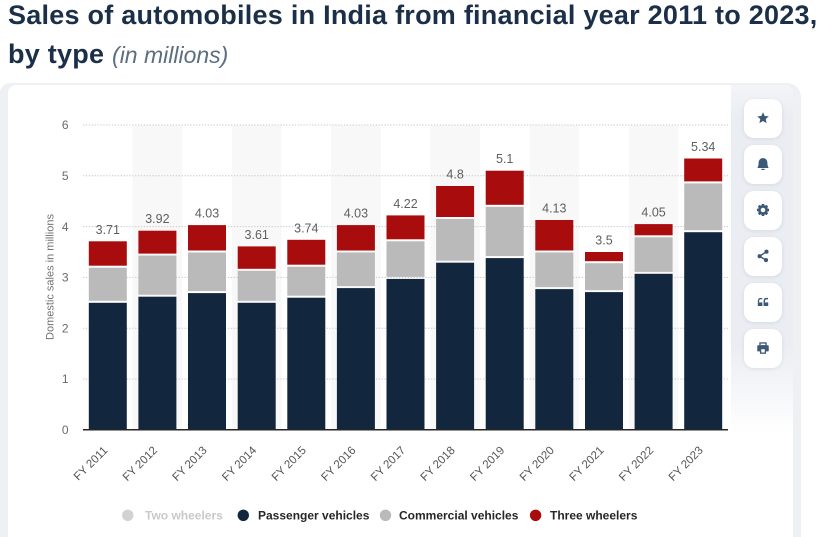  I want to click on svg-text: Two wheelers, so click(184, 516).